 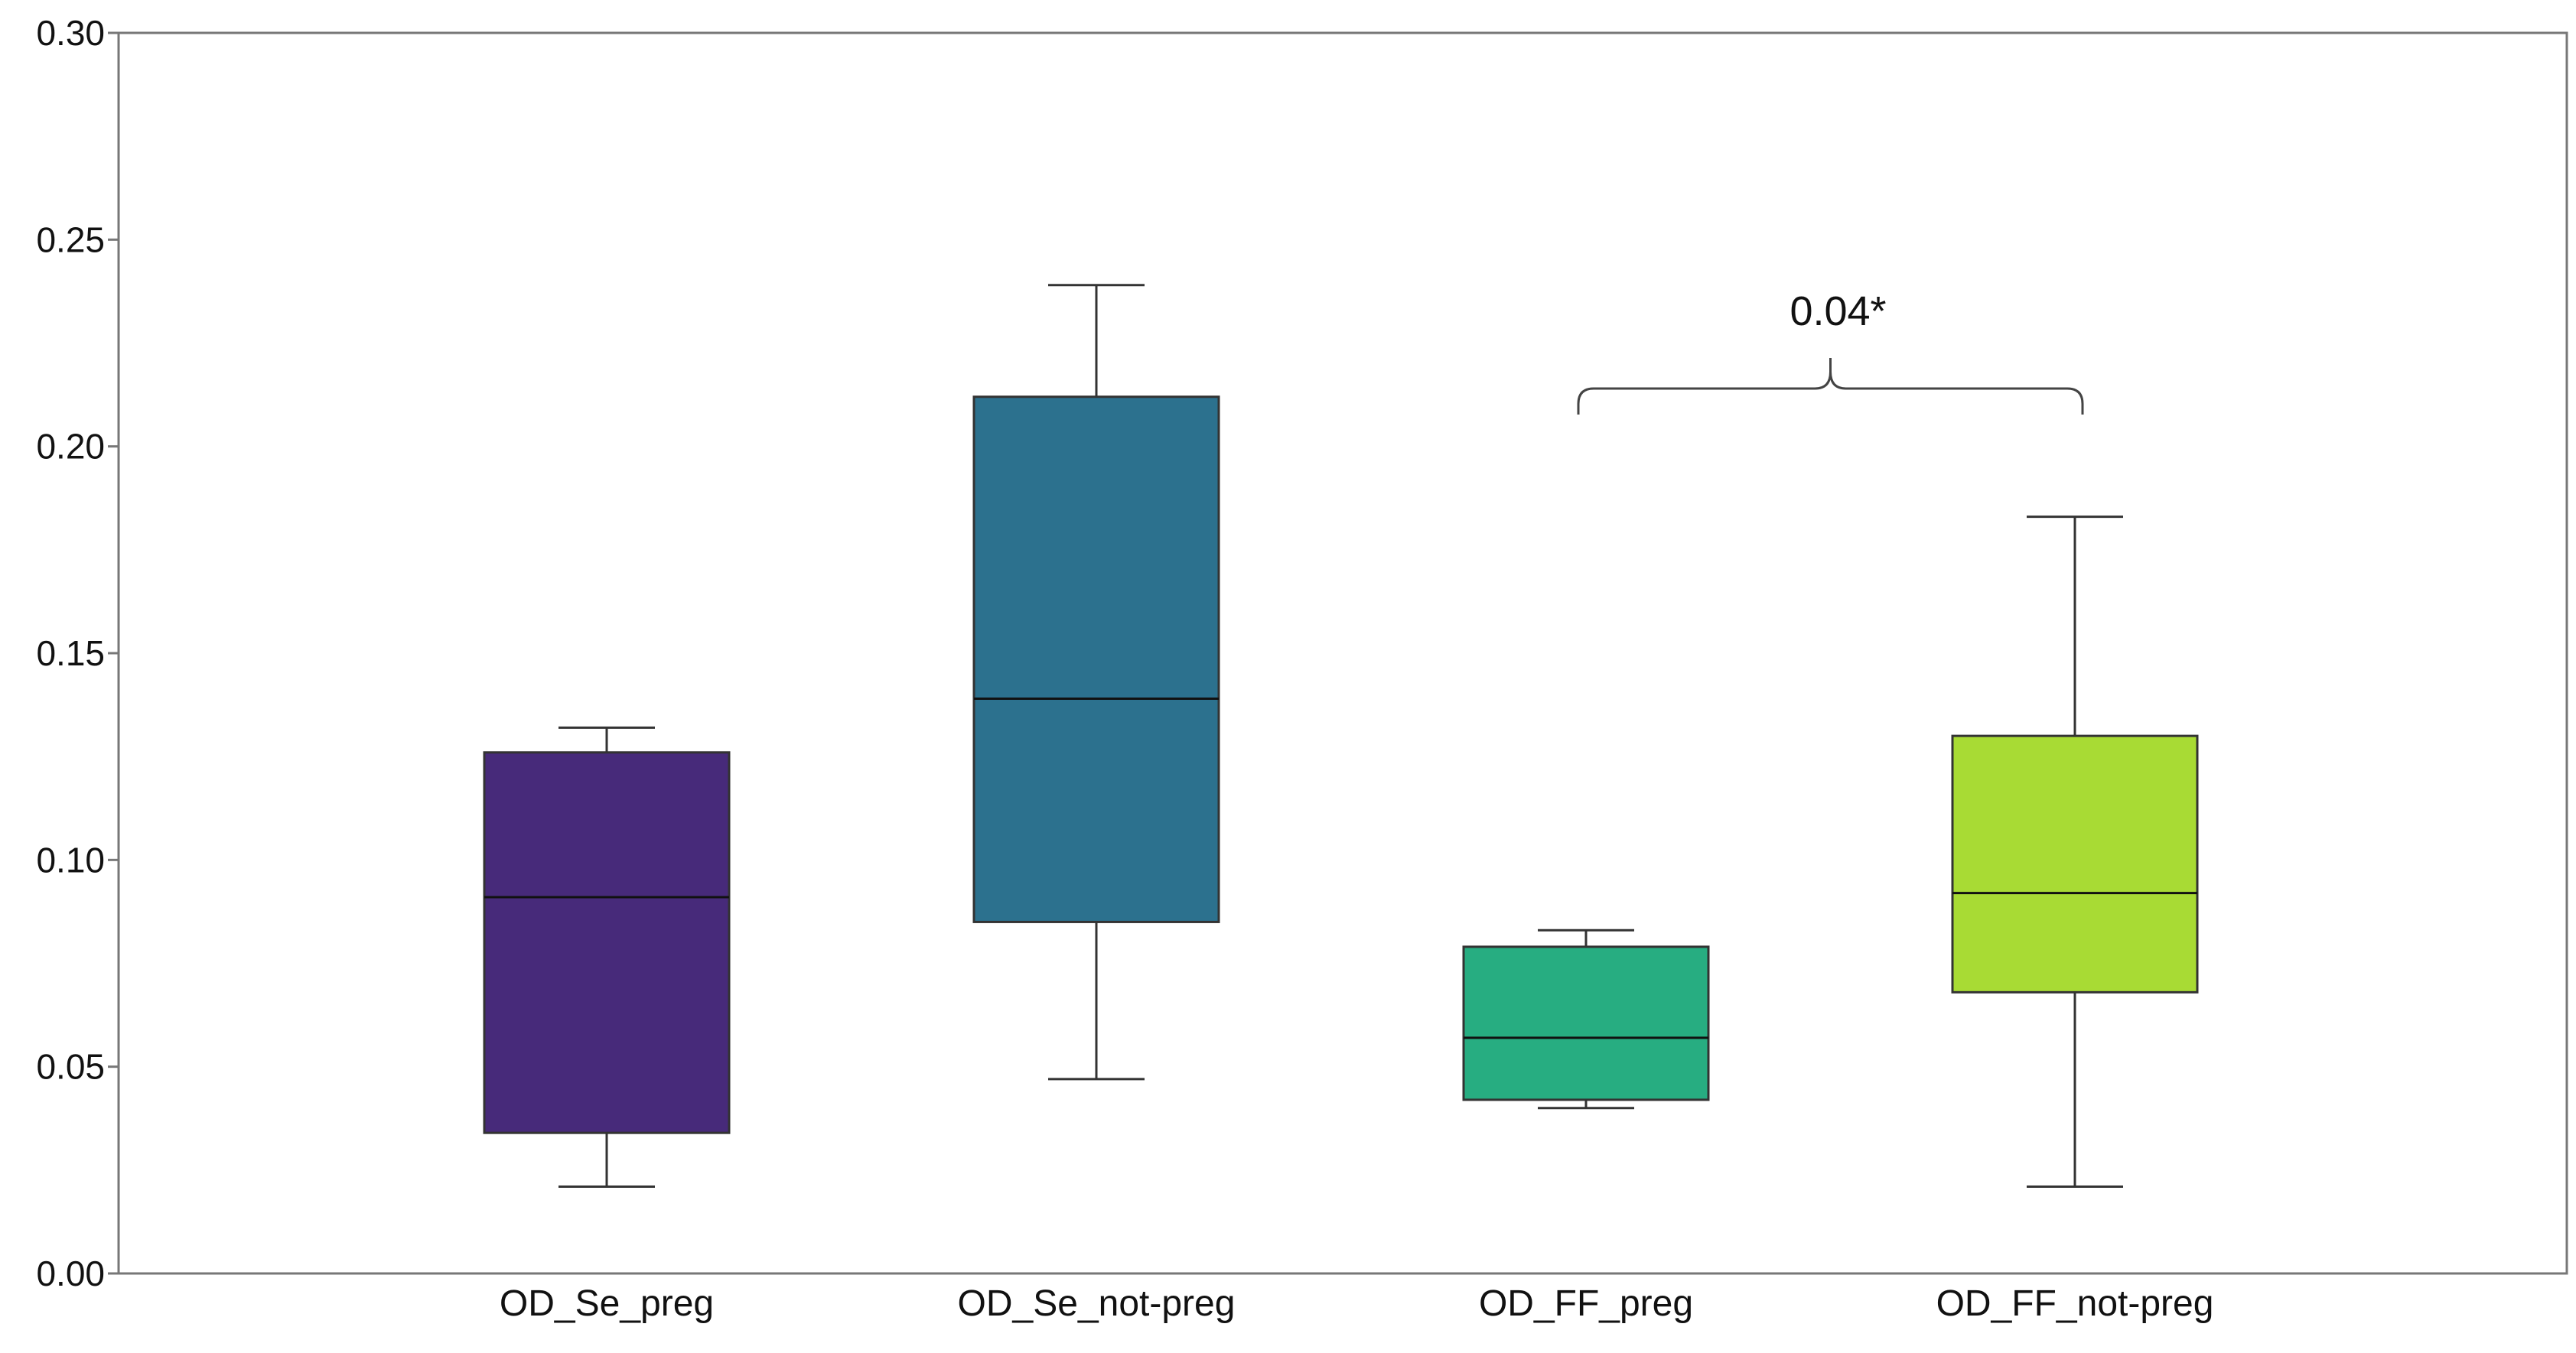 I want to click on x-category-label: OD_Se_not-preg, so click(x=1097, y=1303).